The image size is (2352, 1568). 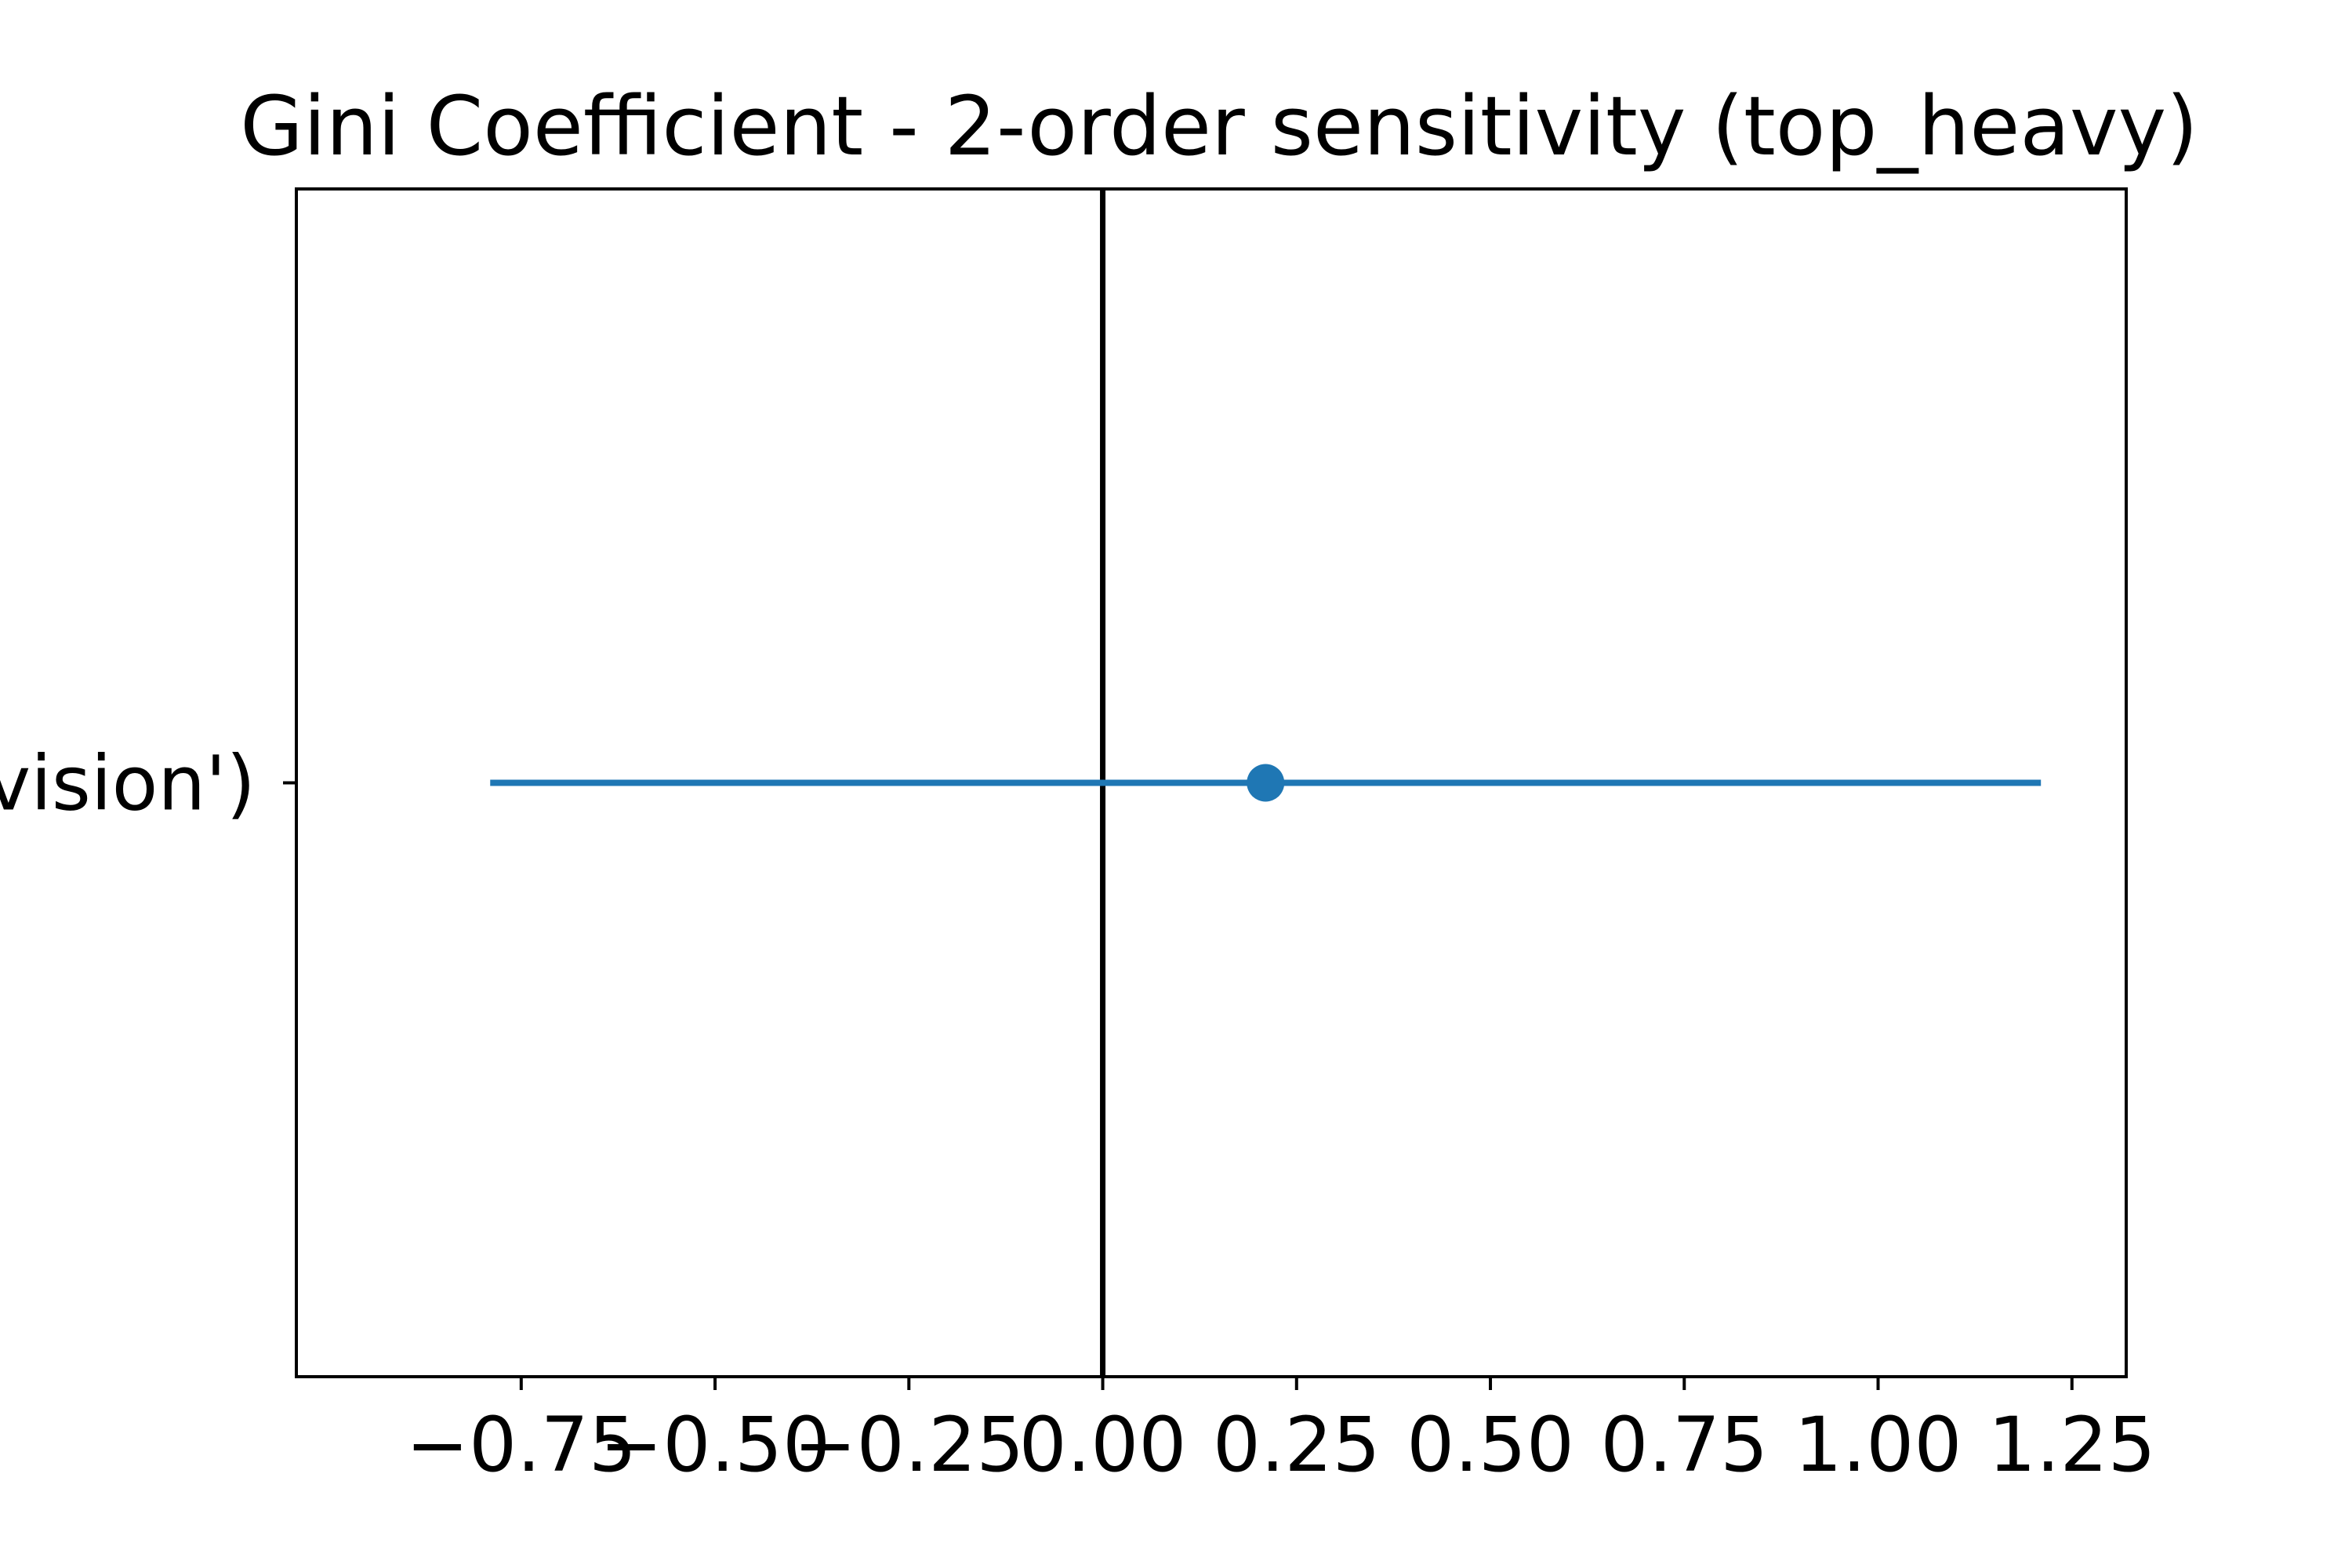 I want to click on x-tick-label: −0.75, so click(x=521, y=1445).